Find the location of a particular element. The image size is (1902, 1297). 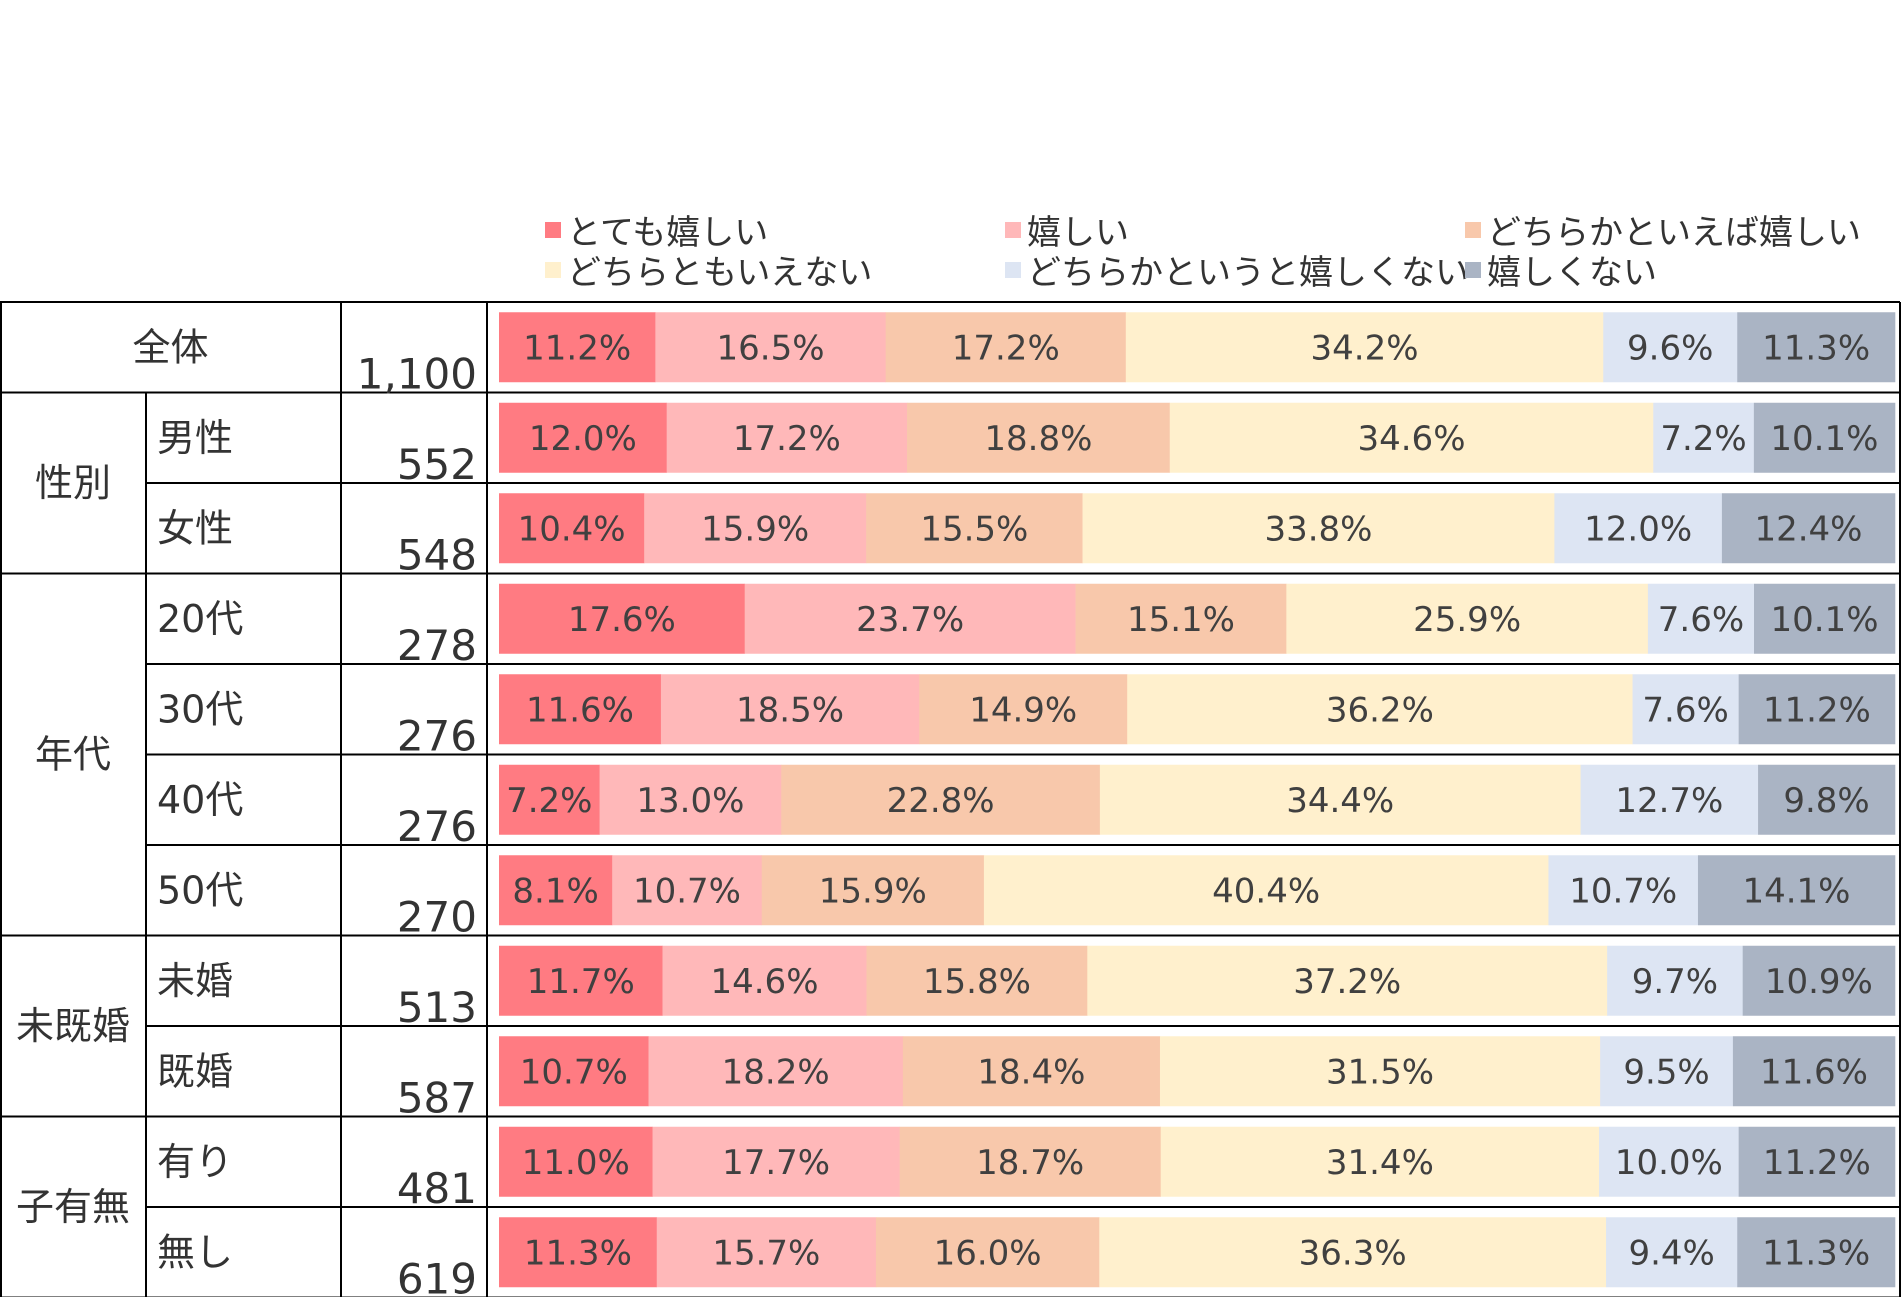

sample-size: 278 is located at coordinates (437, 645).